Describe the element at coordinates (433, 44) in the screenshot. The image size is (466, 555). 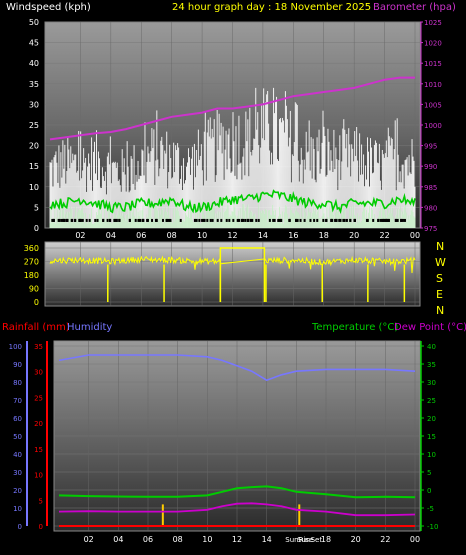
I see `baro-y-tick-1020: 1020` at that location.